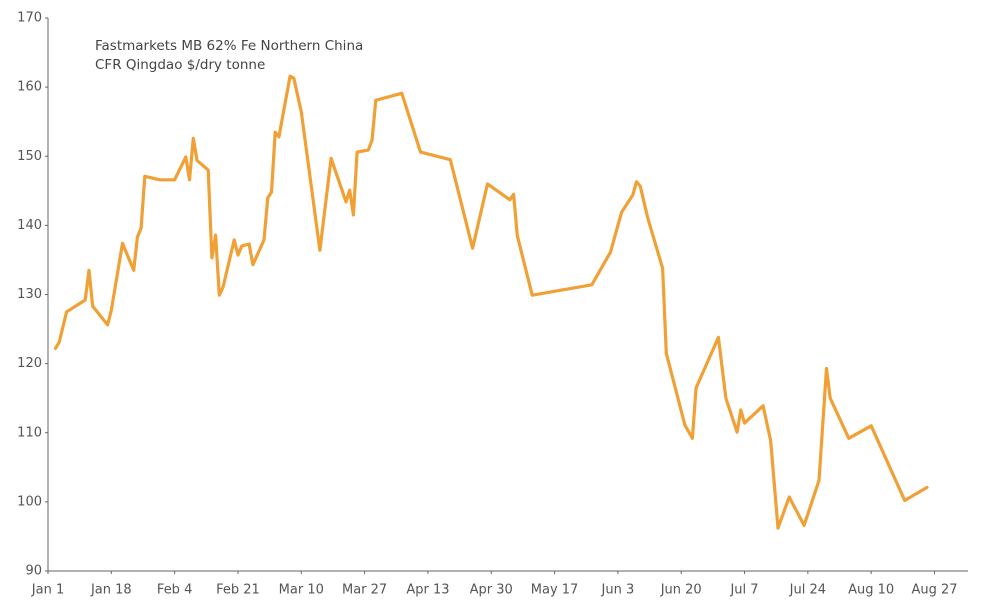 The height and width of the screenshot is (611, 1000). Describe the element at coordinates (29, 87) in the screenshot. I see `y-tick-label: 160` at that location.